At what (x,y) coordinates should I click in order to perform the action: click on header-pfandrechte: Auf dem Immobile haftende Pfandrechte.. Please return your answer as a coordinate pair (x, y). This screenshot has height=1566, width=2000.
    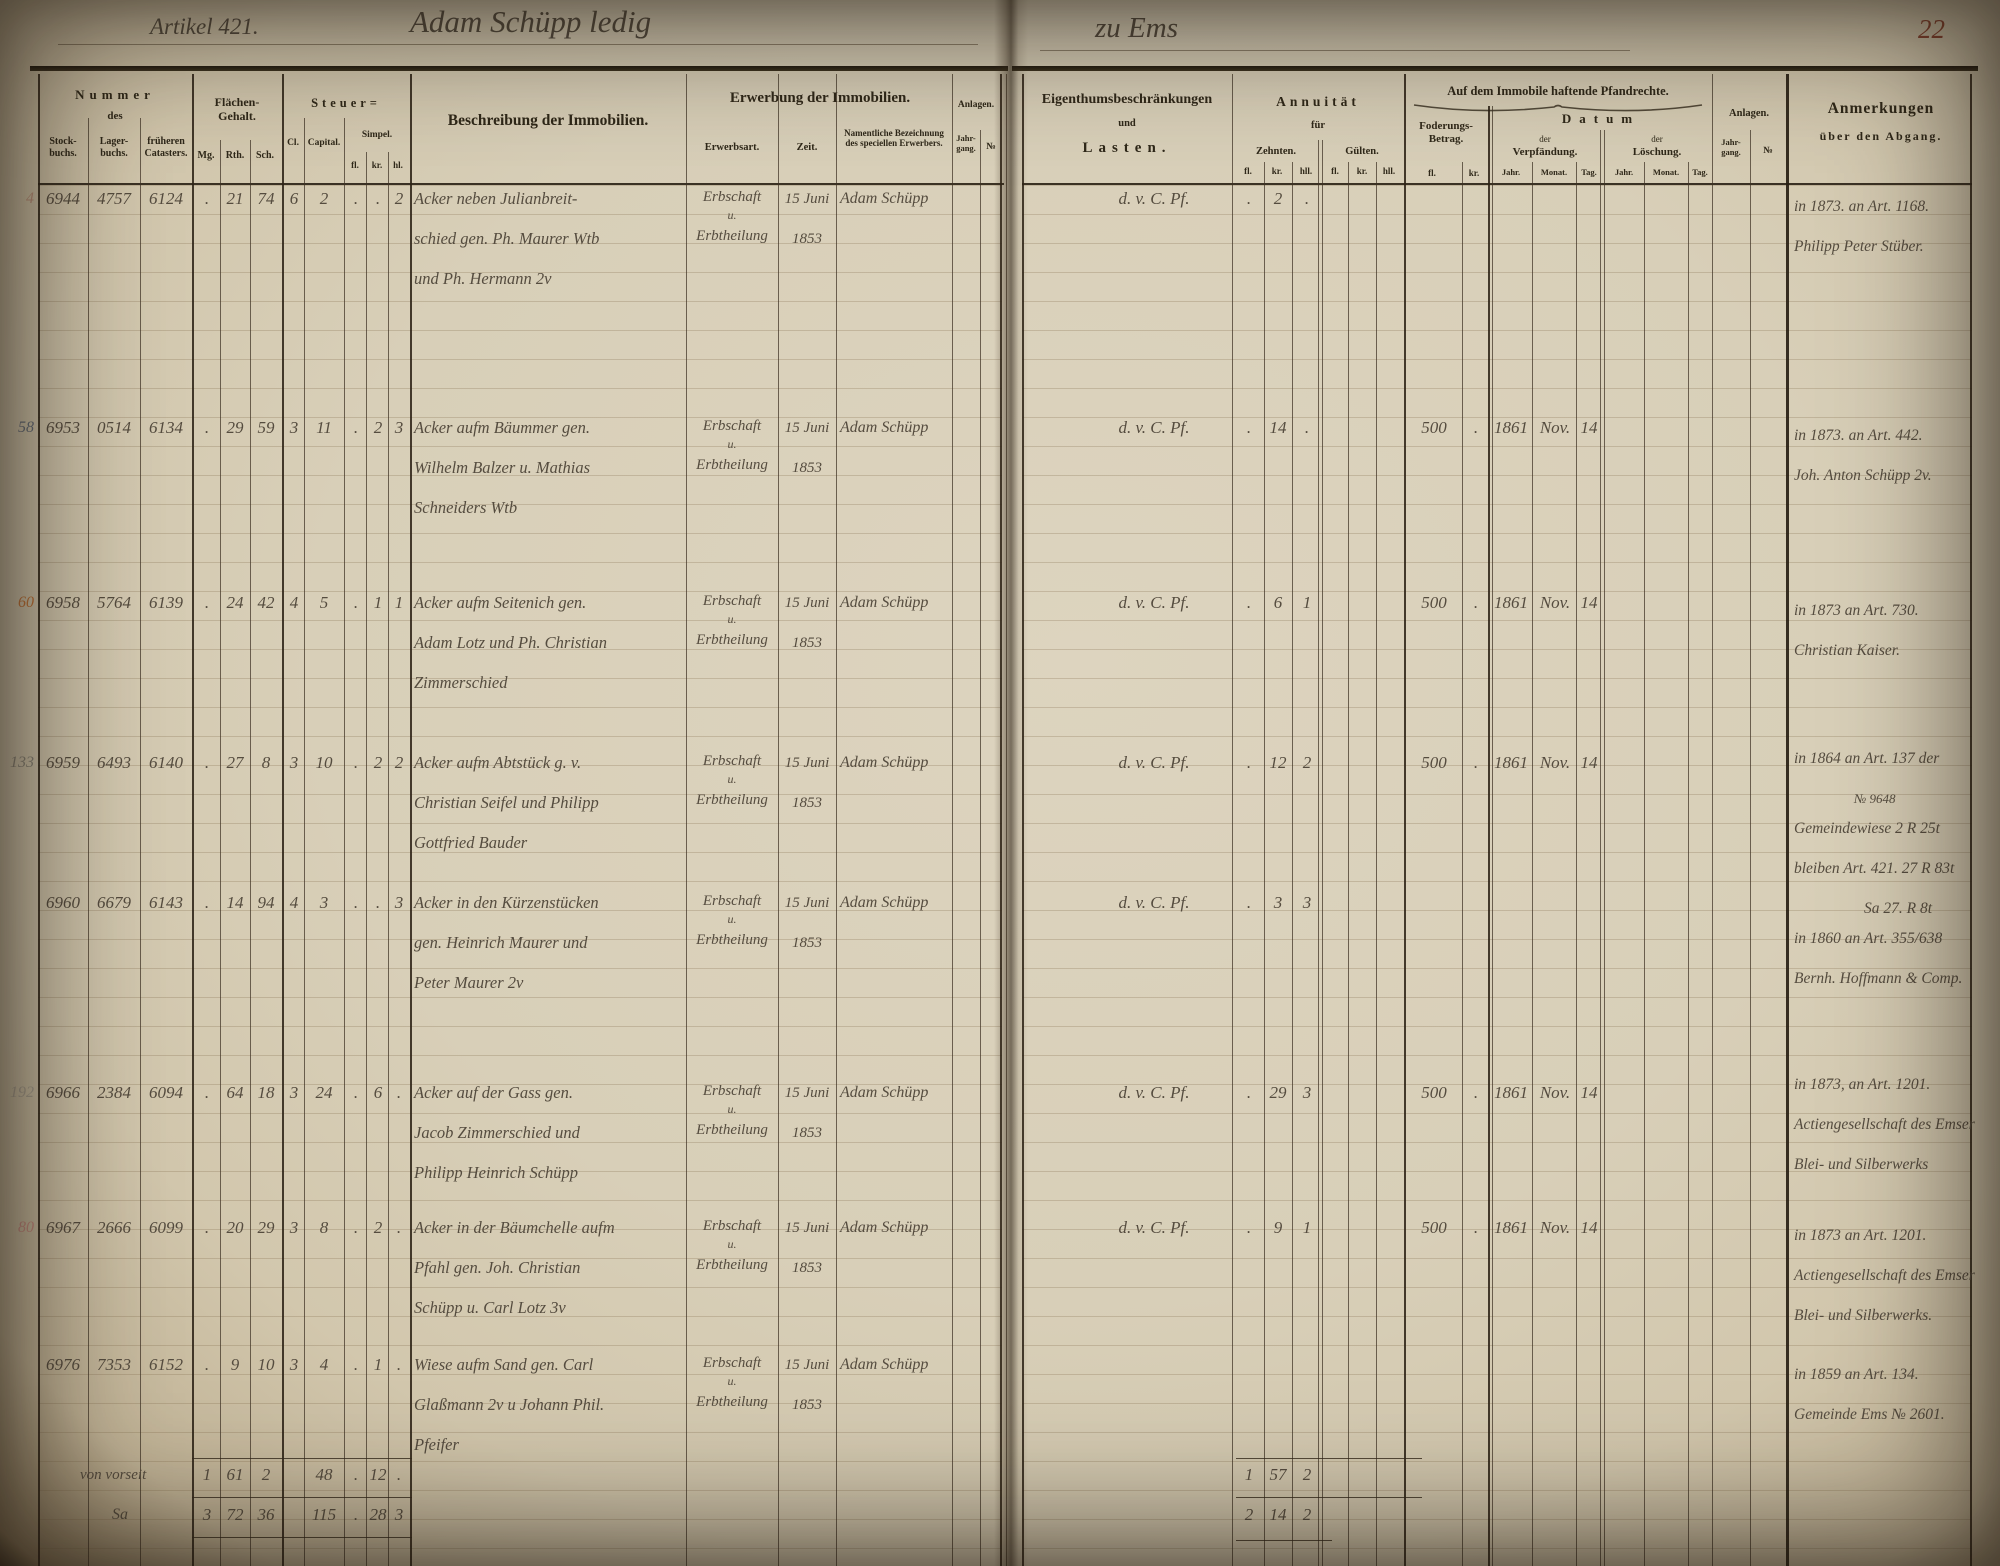
    Looking at the image, I should click on (1558, 91).